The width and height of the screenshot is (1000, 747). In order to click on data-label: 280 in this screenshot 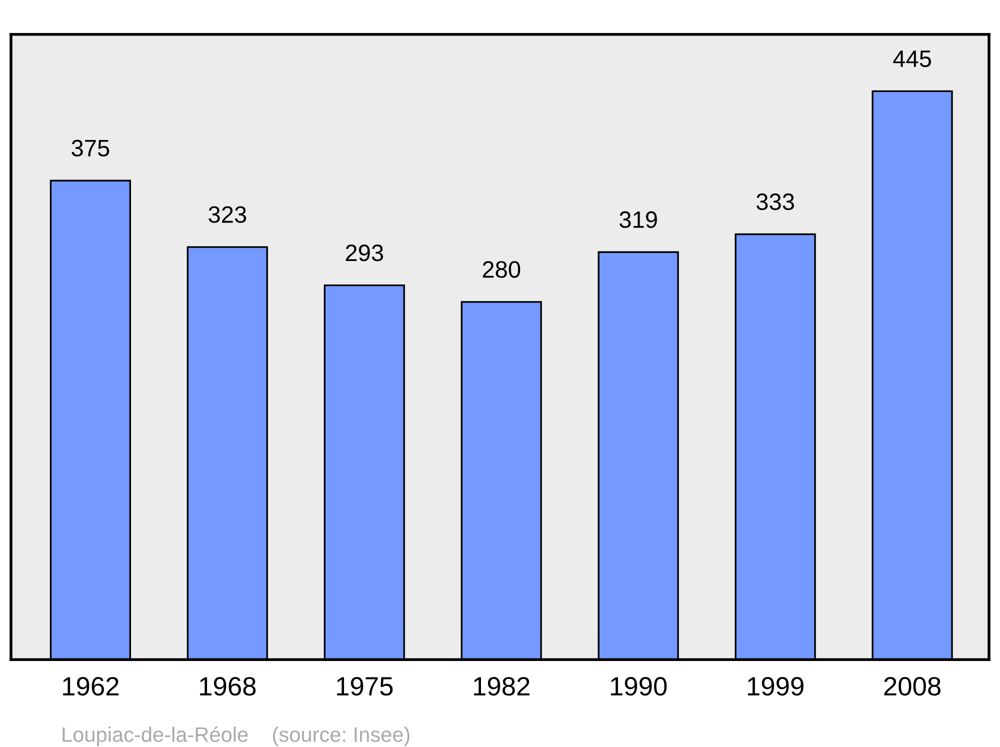, I will do `click(501, 269)`.